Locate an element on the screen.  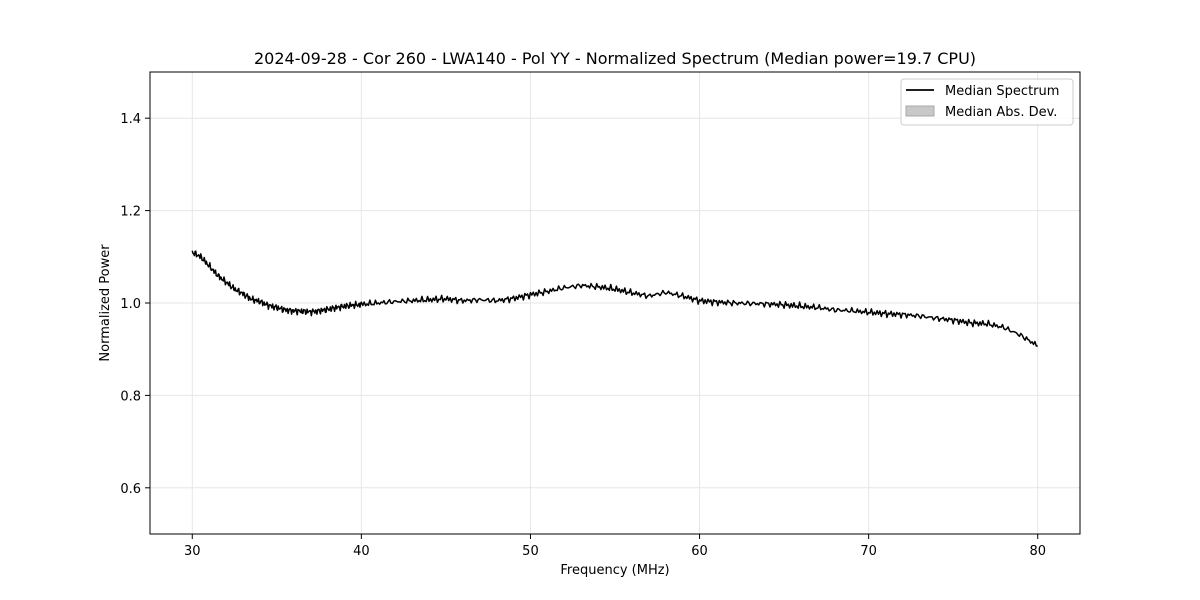
y-tick-label: 0.6 is located at coordinates (130, 489).